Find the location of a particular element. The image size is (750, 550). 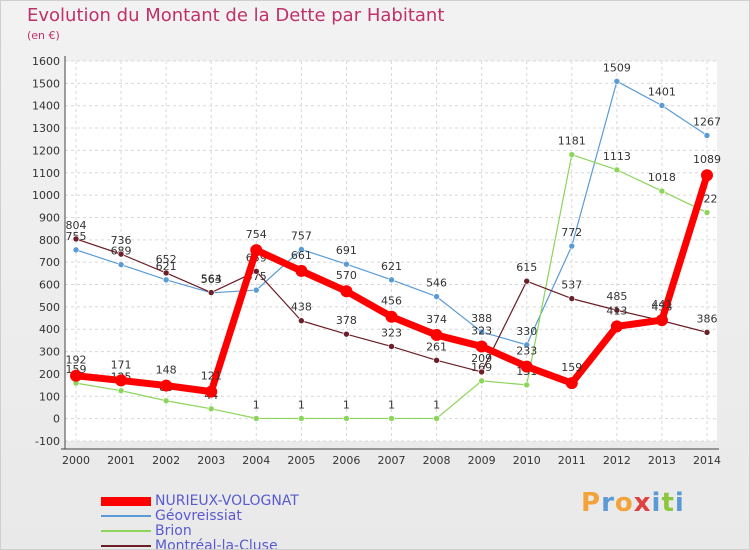

x-tick-label: 2009 is located at coordinates (482, 460).